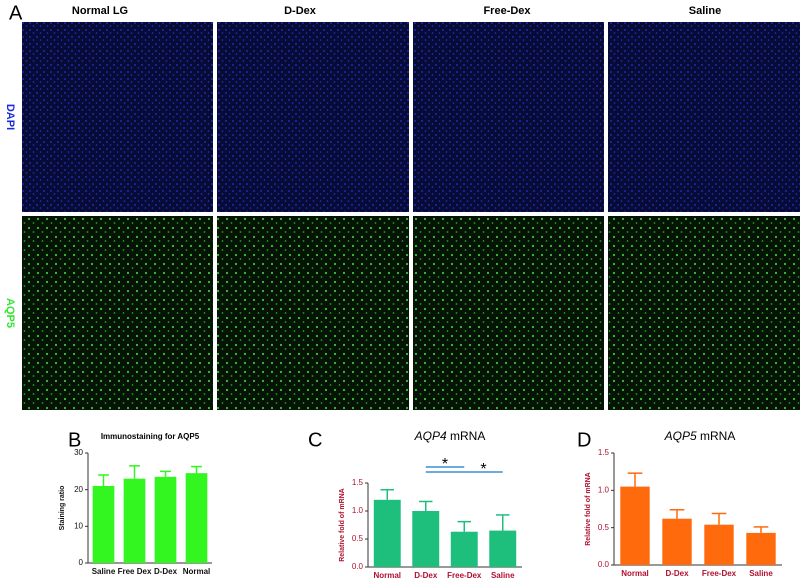  Describe the element at coordinates (584, 440) in the screenshot. I see `panel-label: D` at that location.